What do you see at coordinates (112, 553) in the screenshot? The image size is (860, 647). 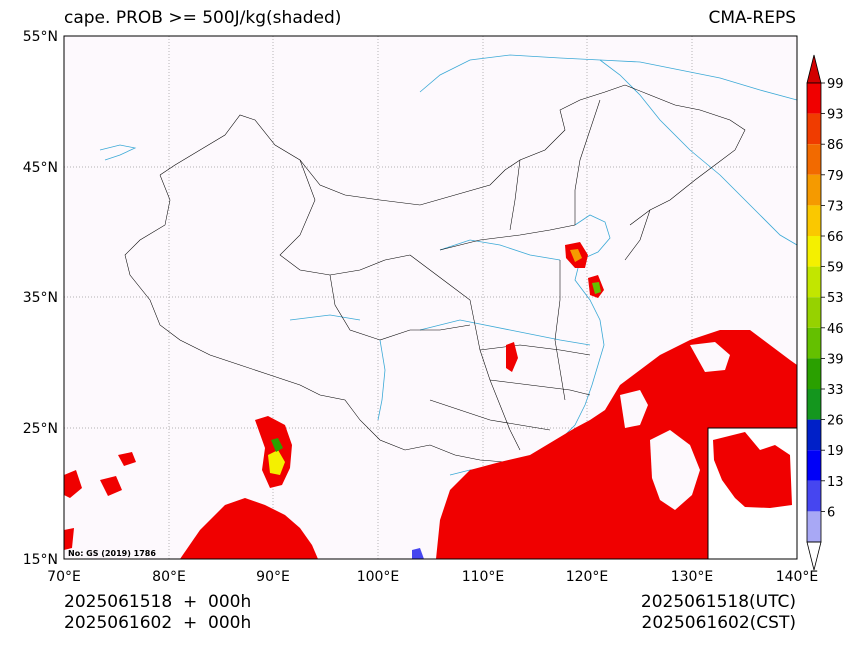 I see `map-credit: No: GS (2019) 1786` at bounding box center [112, 553].